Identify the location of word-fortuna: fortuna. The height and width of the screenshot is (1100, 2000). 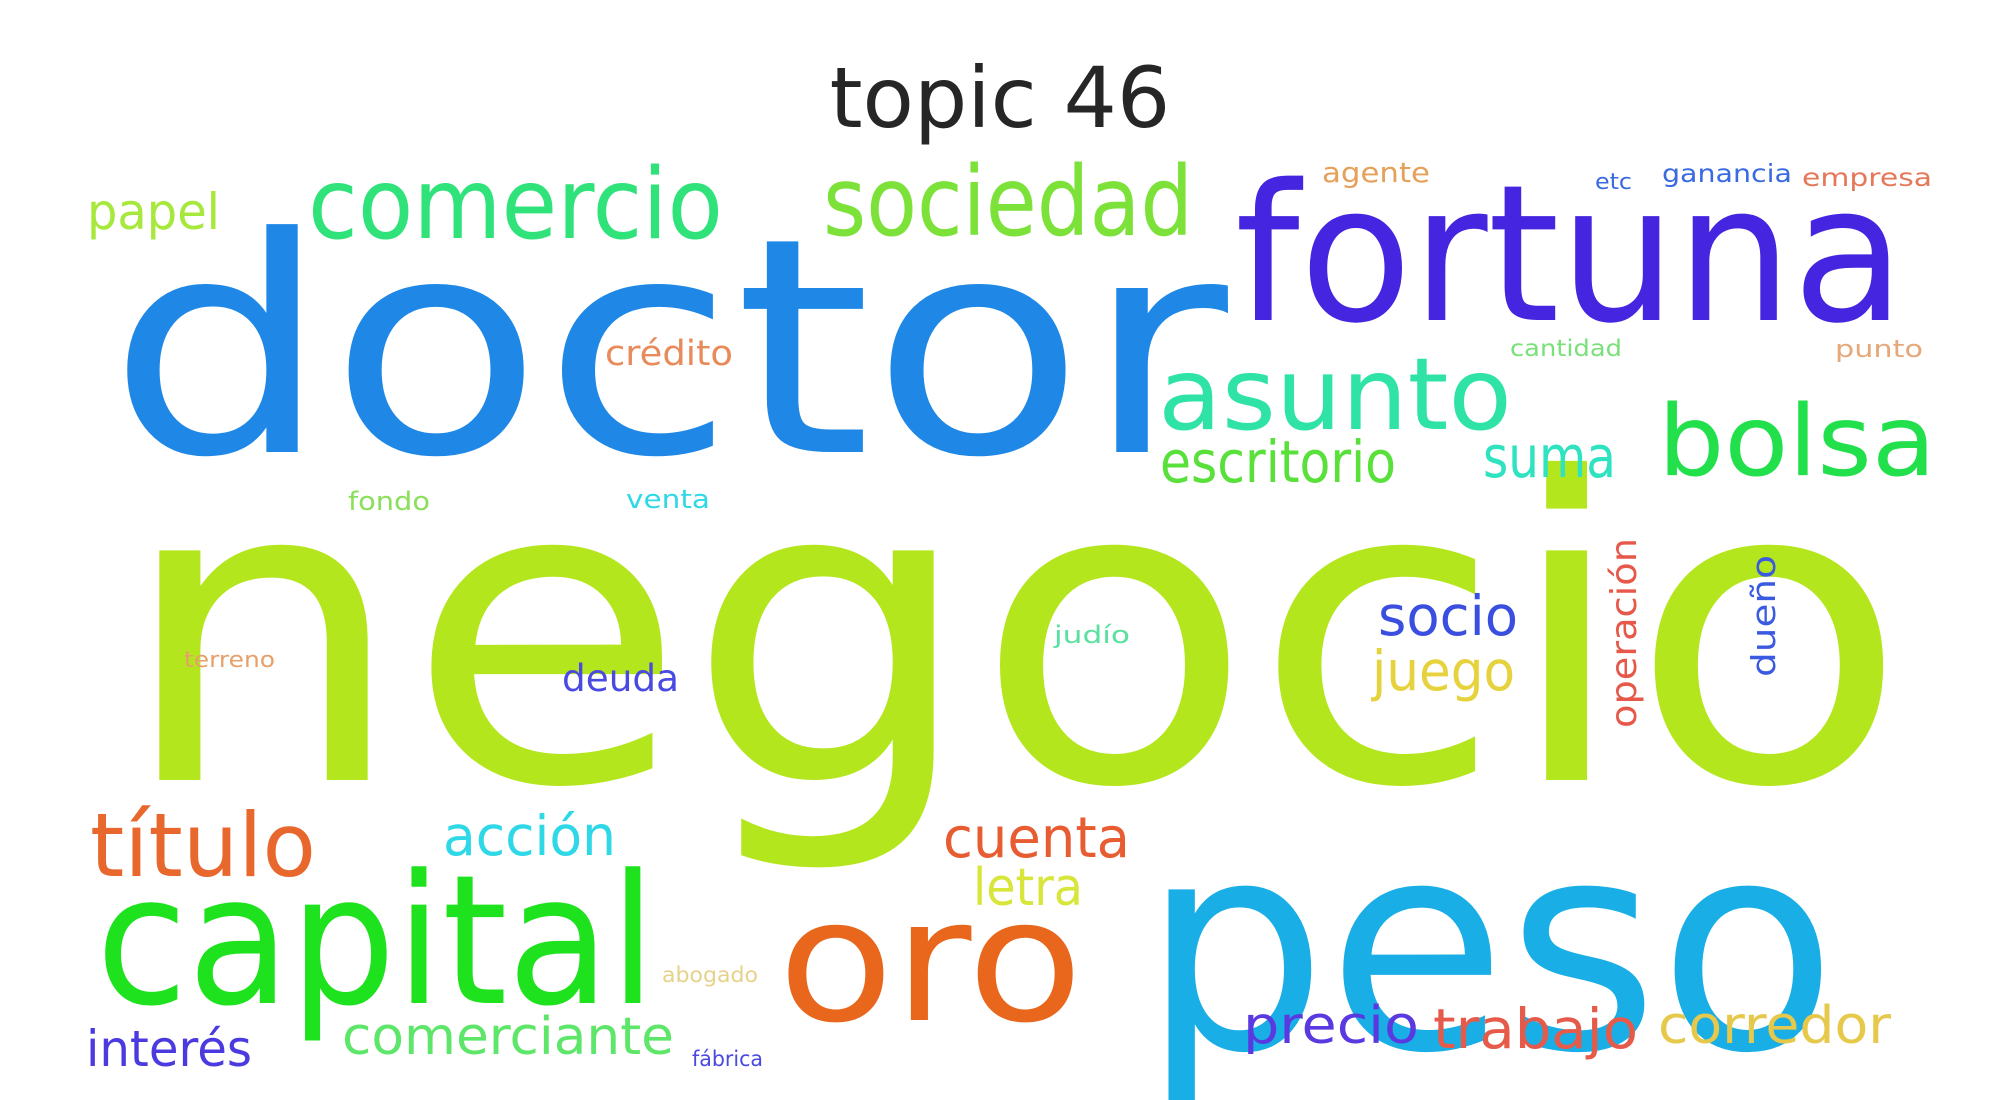
(1570, 254).